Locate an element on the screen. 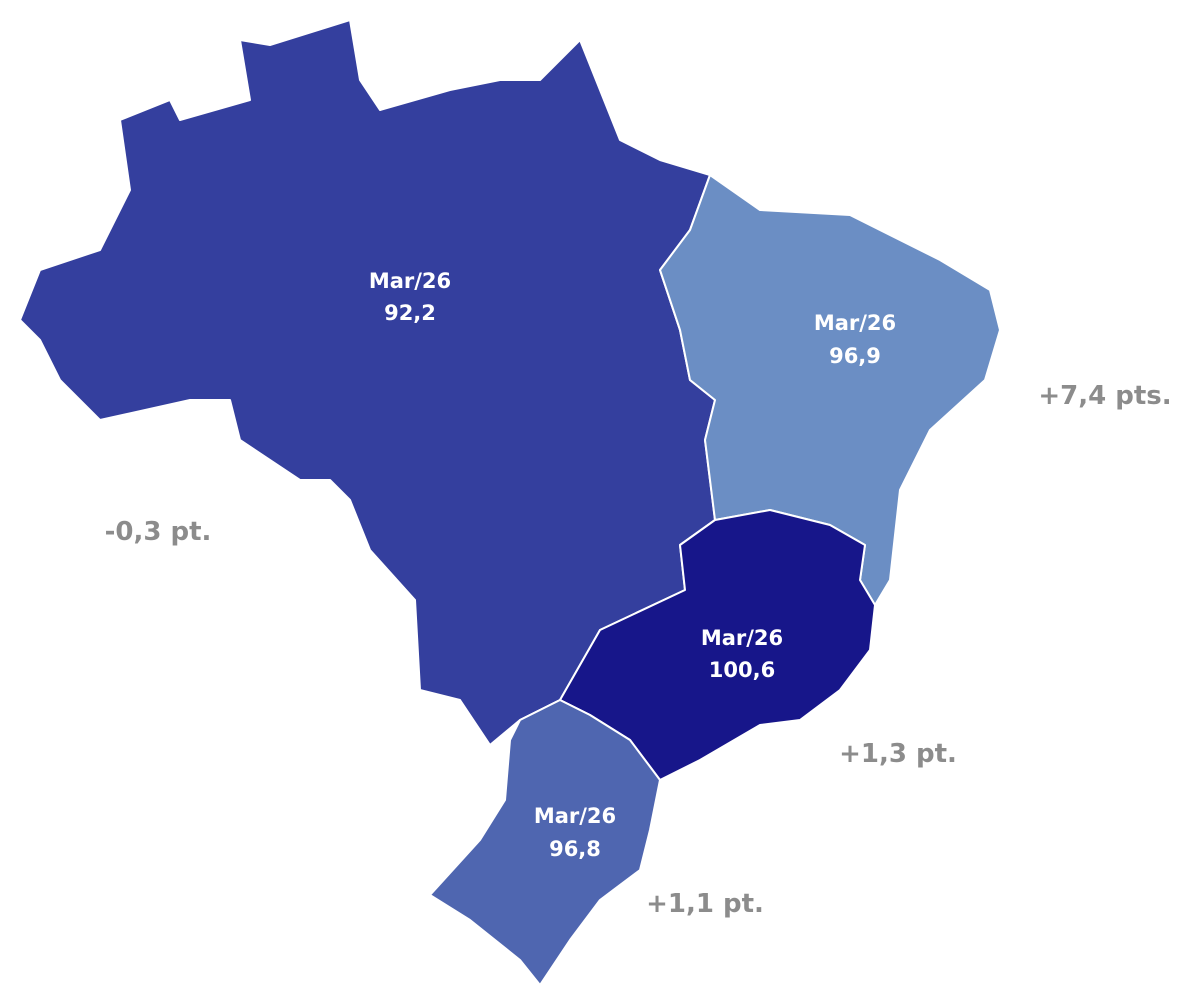  region-south is located at coordinates (545, 842).